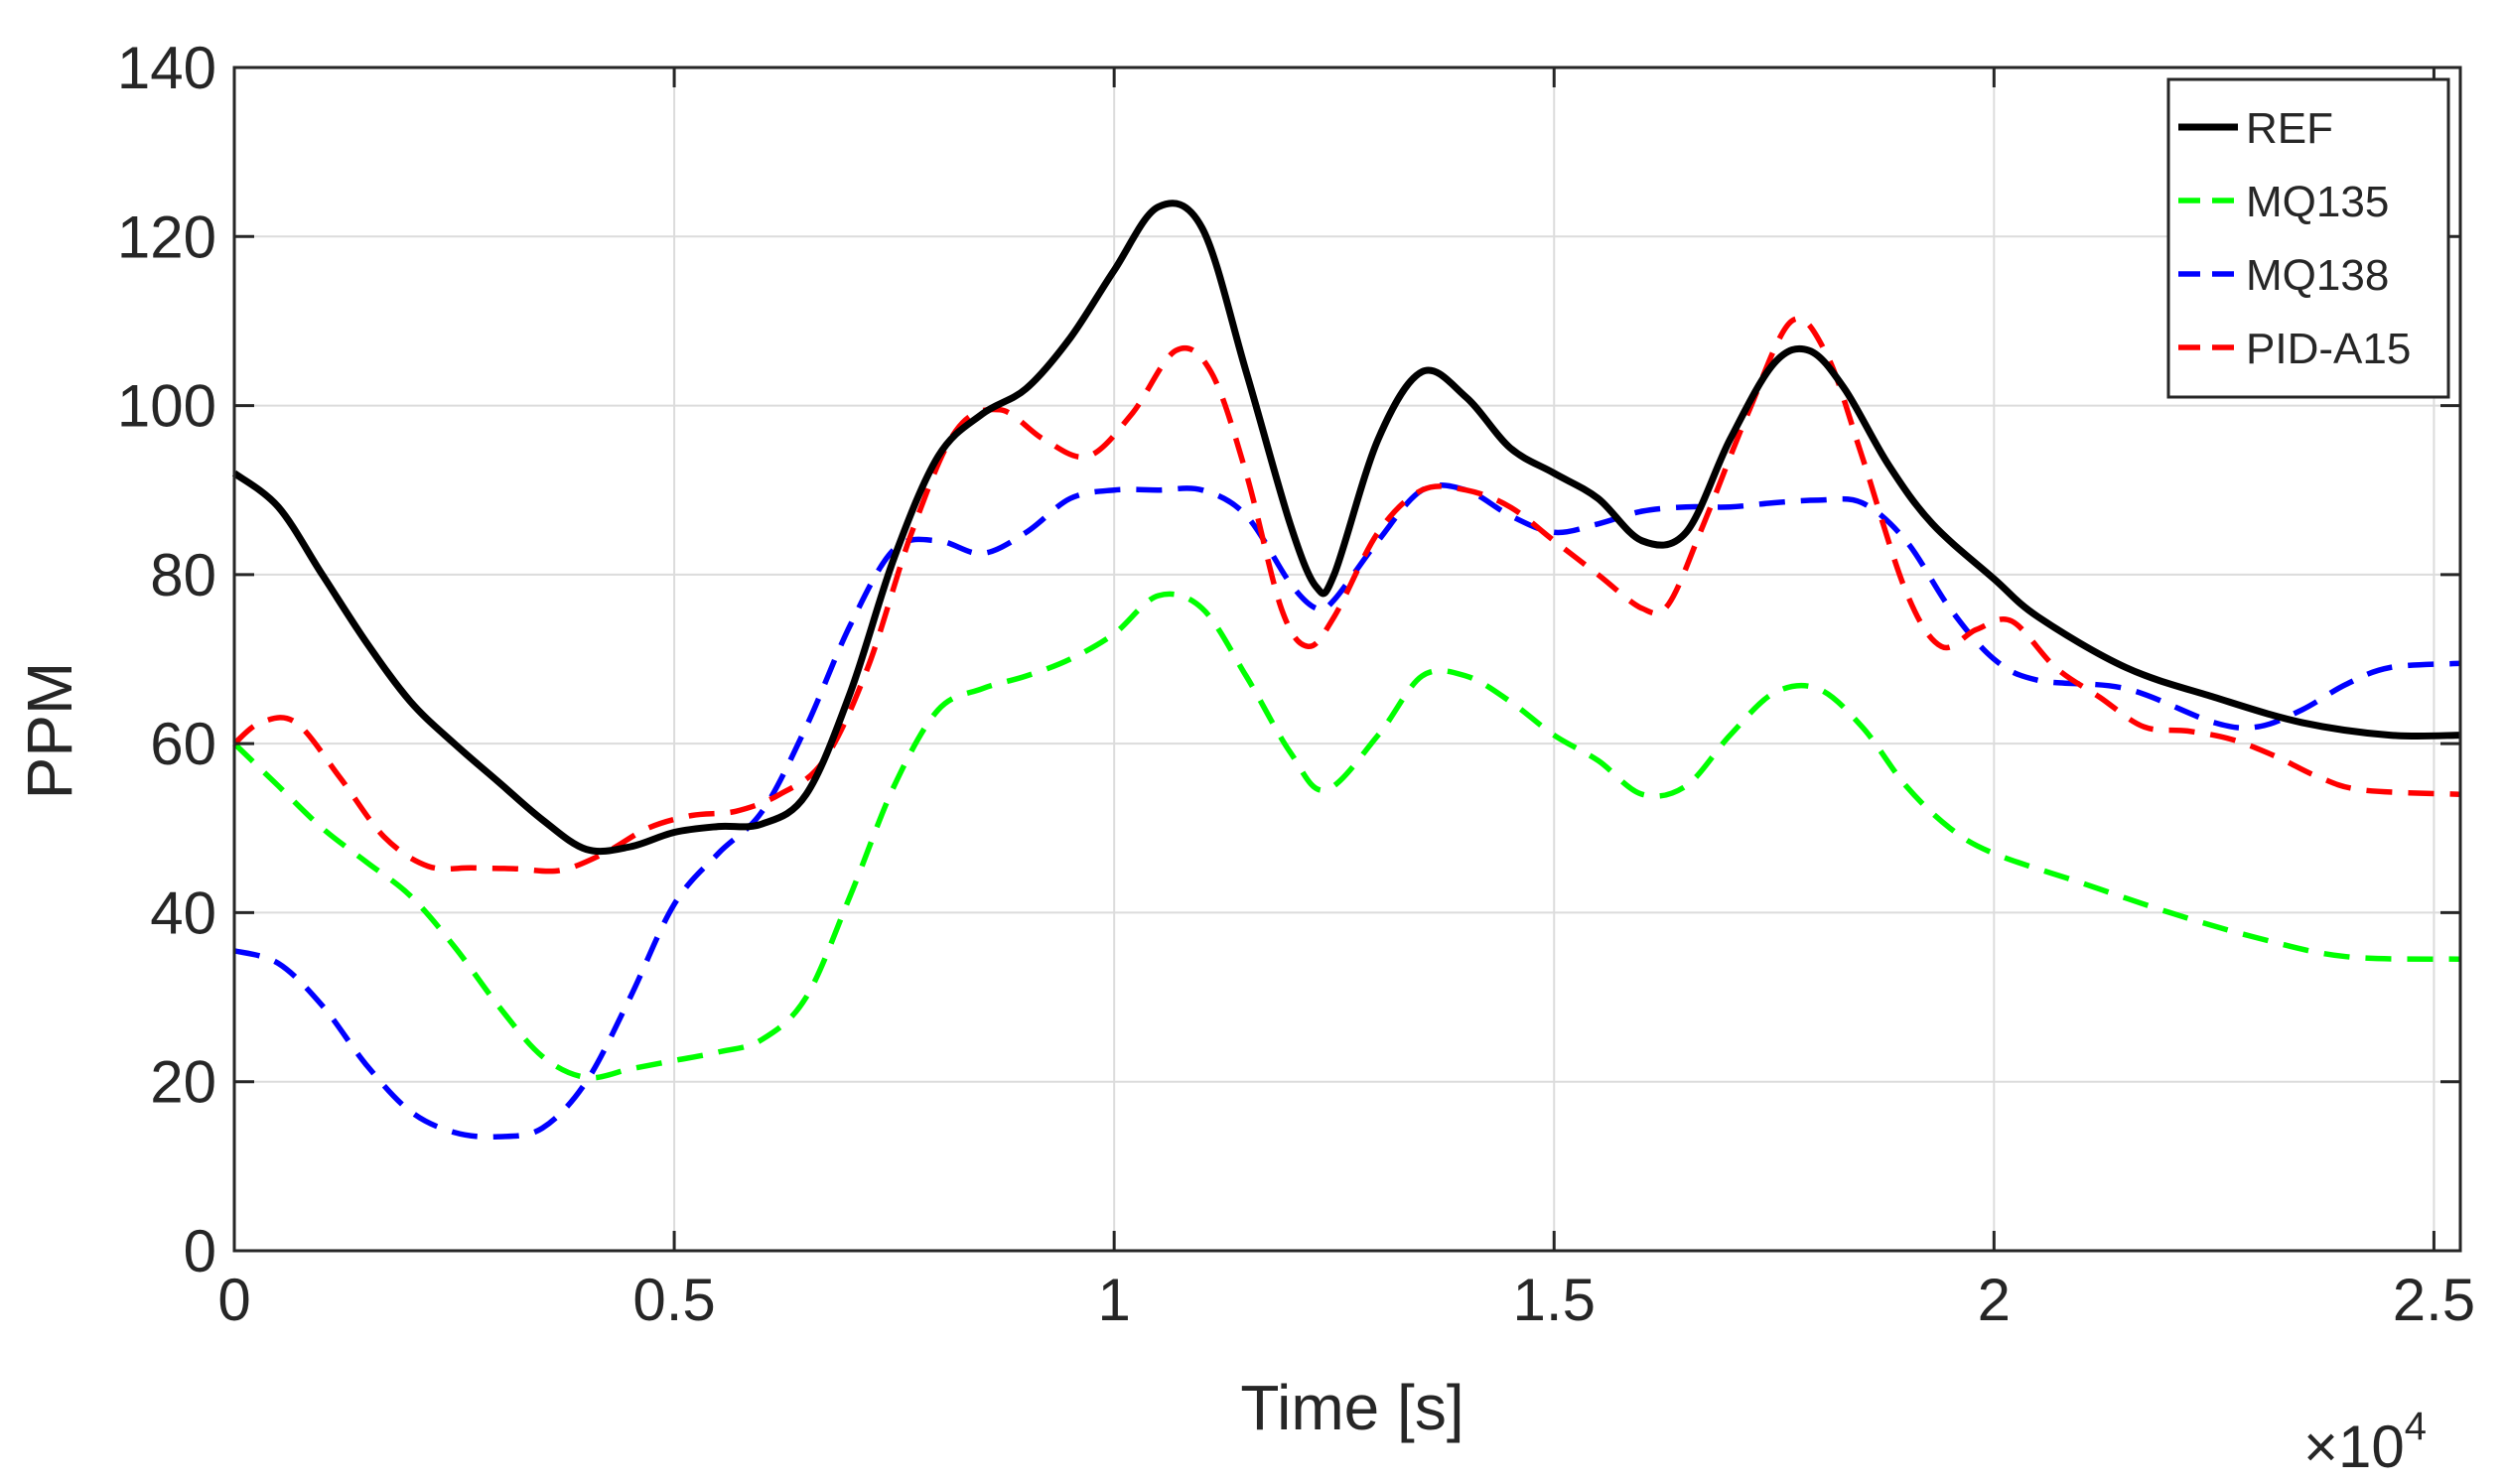 The image size is (2506, 1484). I want to click on x-exponent-label: ×10⁴, so click(2365, 1442).